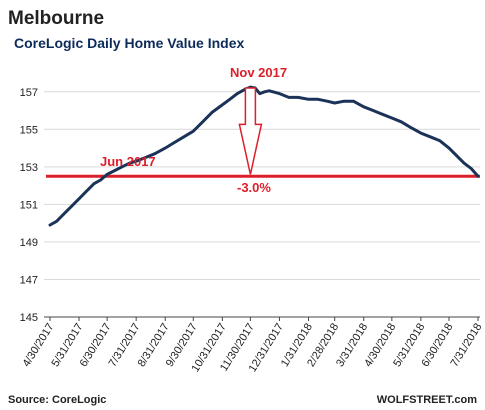 The width and height of the screenshot is (485, 410). What do you see at coordinates (29, 130) in the screenshot?
I see `y-tick-label: 155` at bounding box center [29, 130].